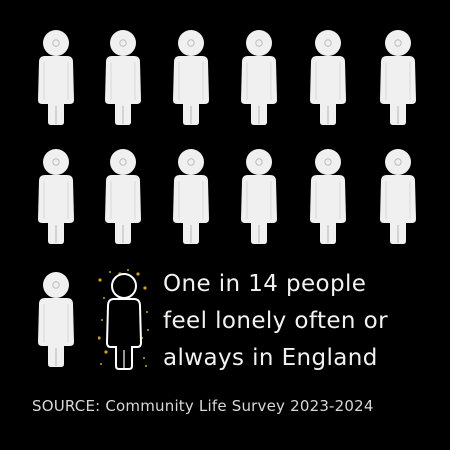  Describe the element at coordinates (203, 406) in the screenshot. I see `source-credit: SOURCE: Community Life Survey 2023-2024` at that location.